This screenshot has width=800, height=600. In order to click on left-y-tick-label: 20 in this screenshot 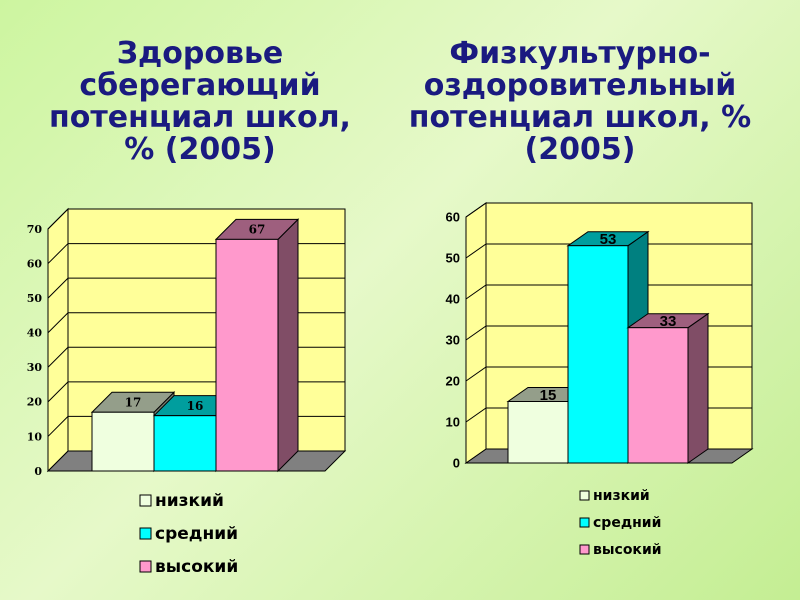, I will do `click(35, 402)`.